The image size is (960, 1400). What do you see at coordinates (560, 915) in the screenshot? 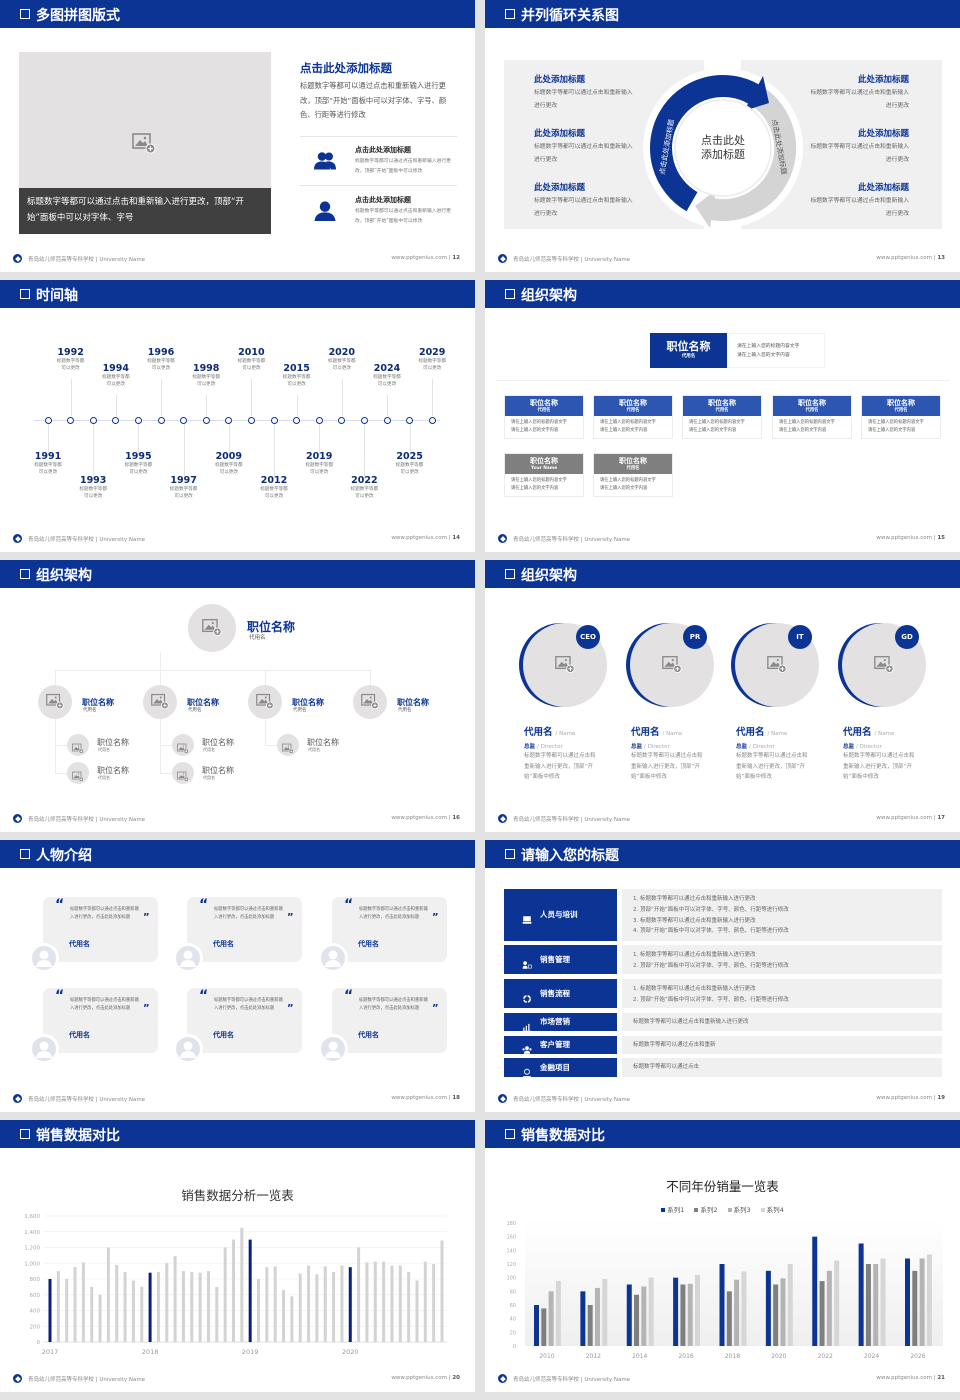
I see `category-button: 人员与培训` at bounding box center [560, 915].